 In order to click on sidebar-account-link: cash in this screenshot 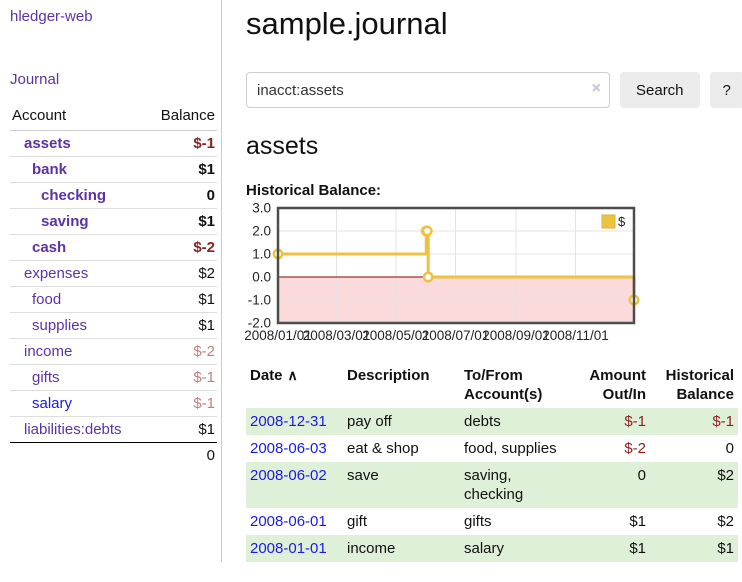, I will do `click(49, 247)`.